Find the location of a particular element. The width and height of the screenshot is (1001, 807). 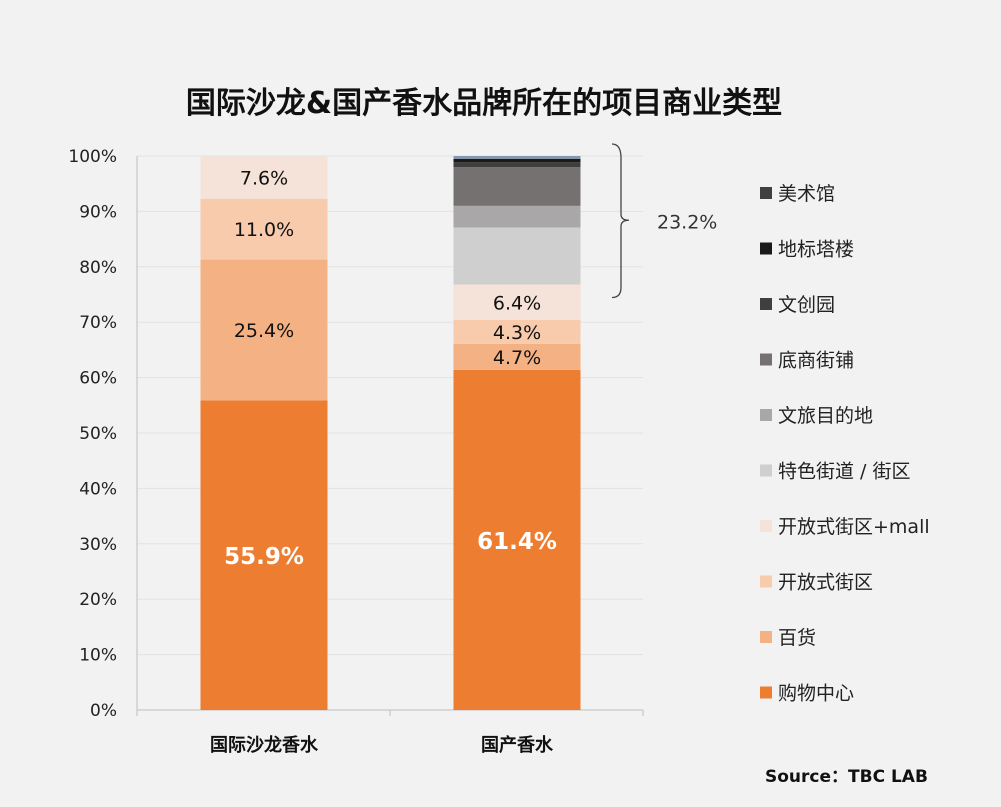

y-tick-label: 90% is located at coordinates (98, 212).